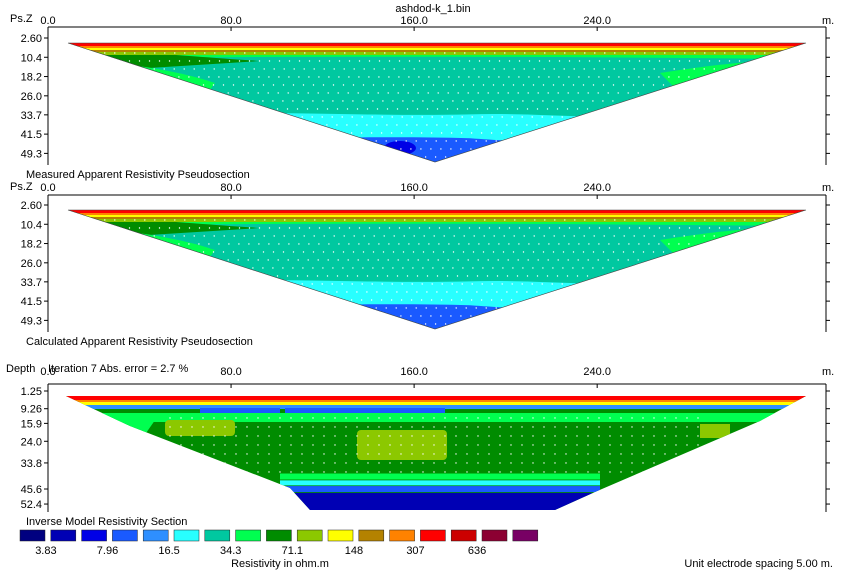 Image resolution: width=842 pixels, height=575 pixels. Describe the element at coordinates (440, 501) in the screenshot. I see `deepest-layer` at that location.